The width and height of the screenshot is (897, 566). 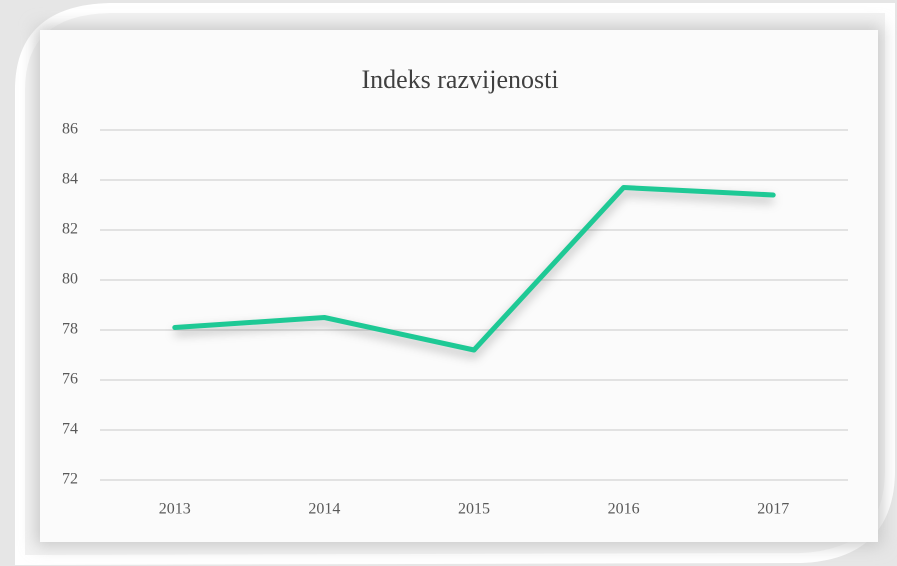 I want to click on y-tick-label: 84, so click(x=70, y=179).